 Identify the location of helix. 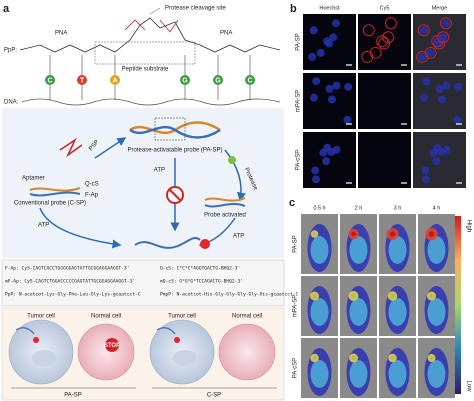
(175, 132).